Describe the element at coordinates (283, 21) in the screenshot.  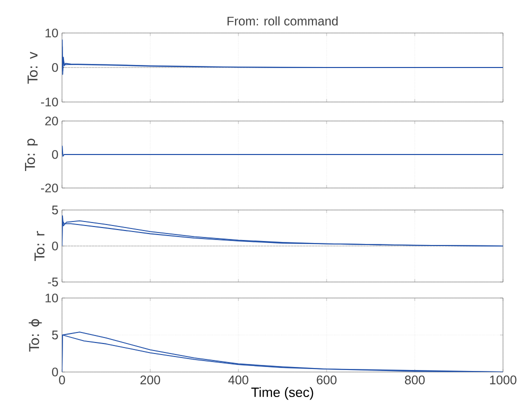
I see `chart-title: From: roll command` at that location.